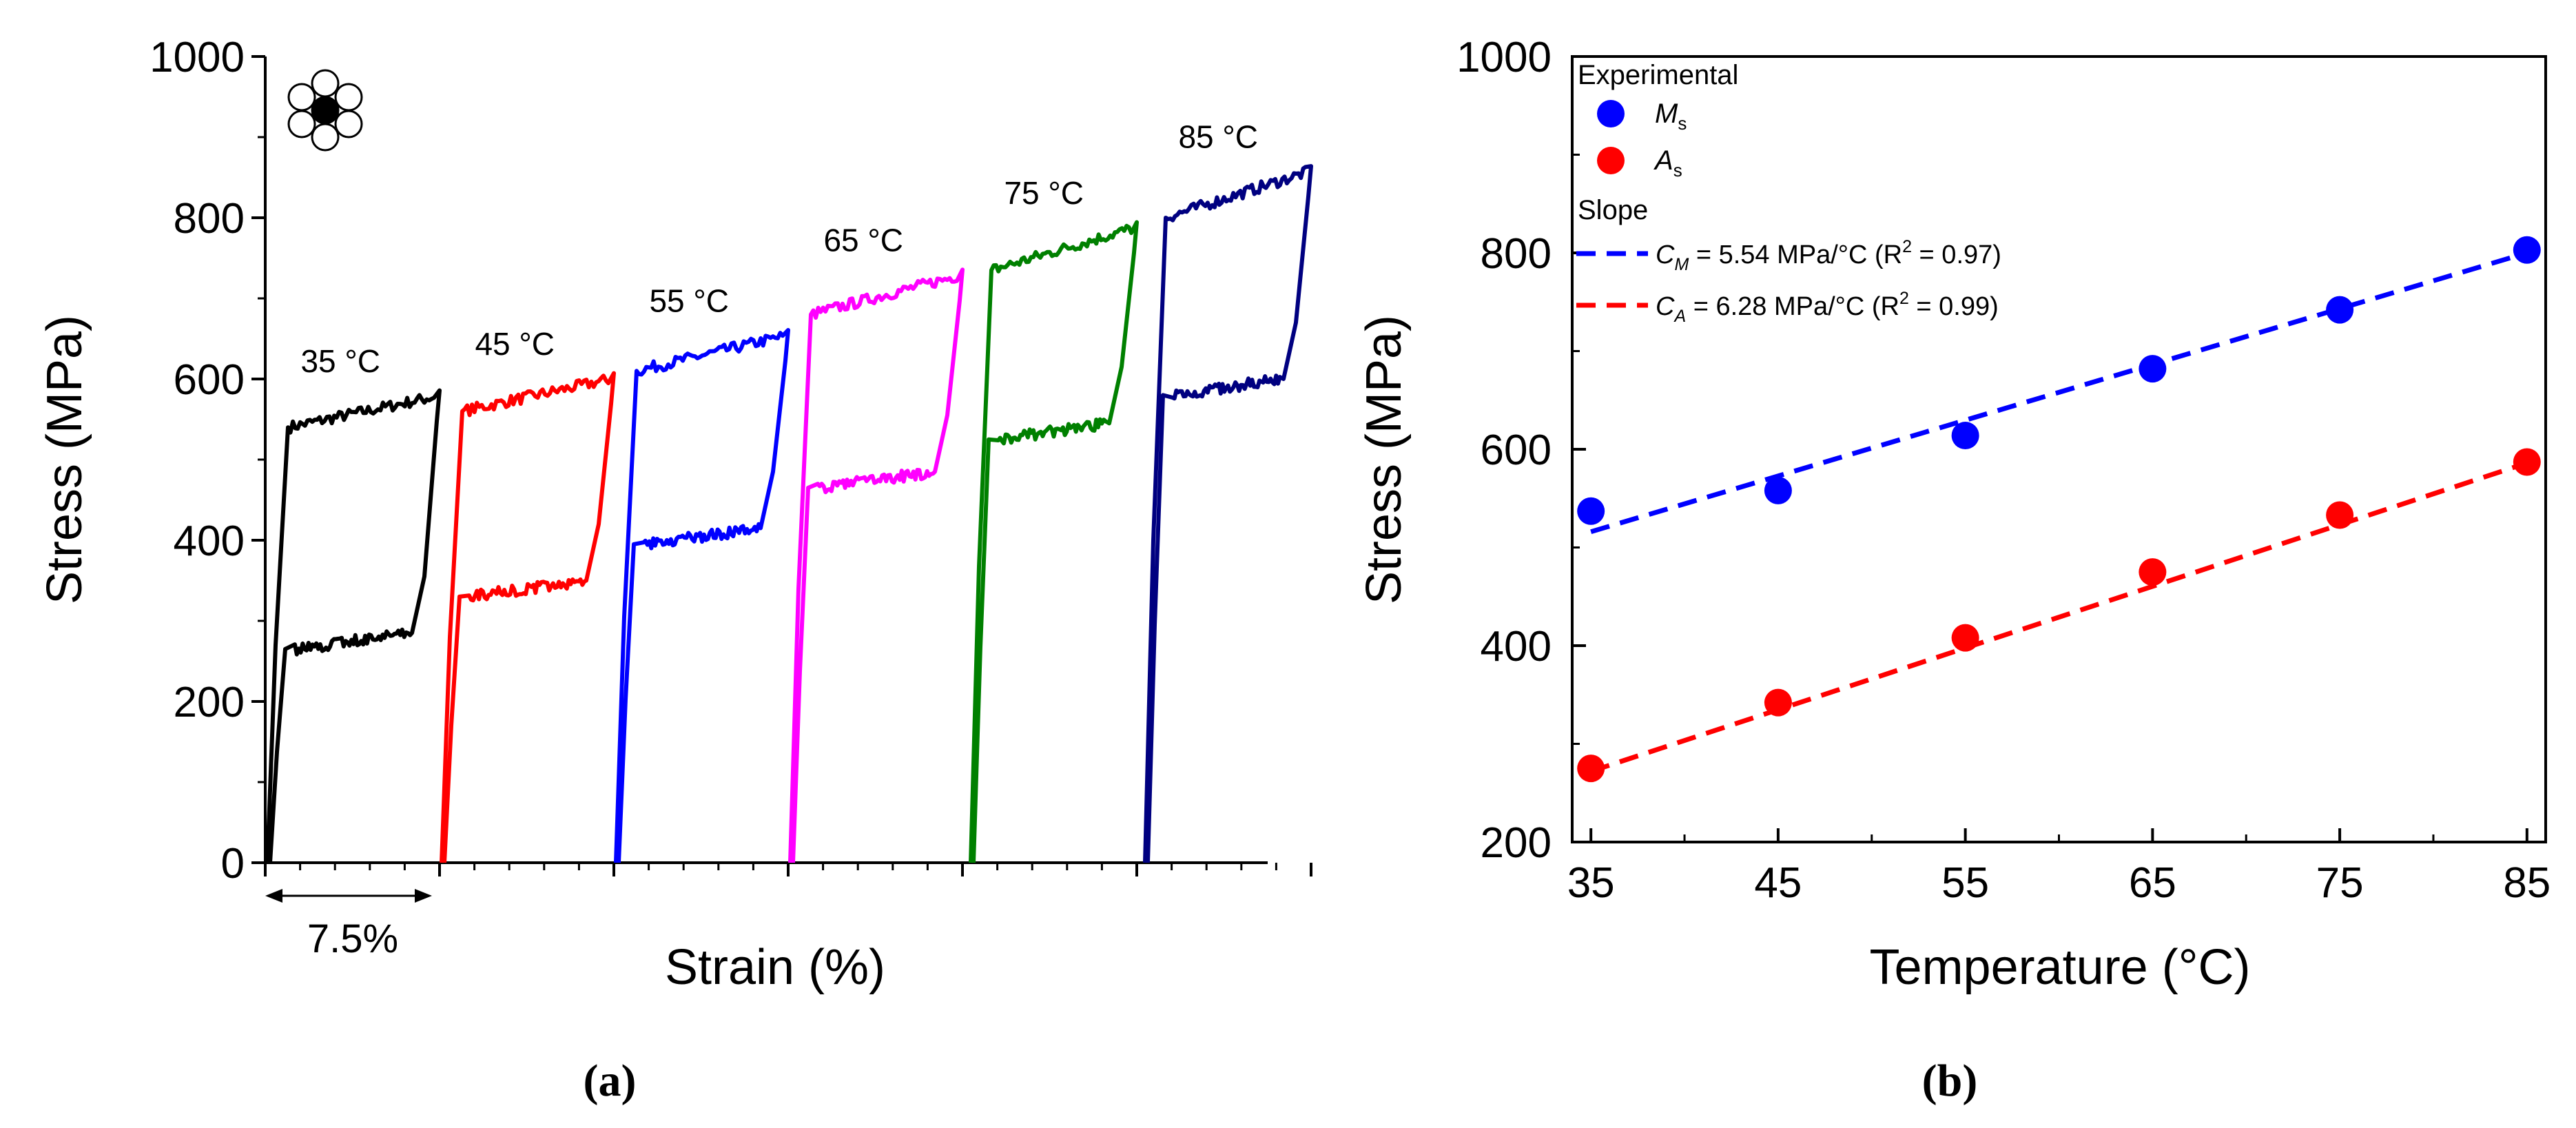  I want to click on b-y-tick-label: 200, so click(1516, 843).